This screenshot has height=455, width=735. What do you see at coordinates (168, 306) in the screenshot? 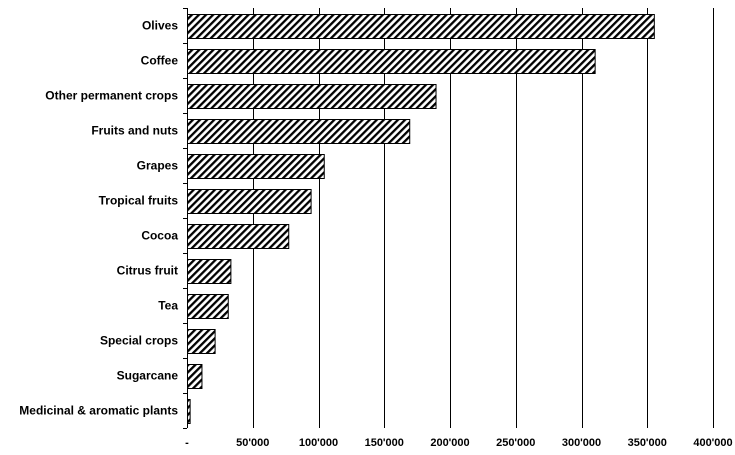
I see `category-label-8: Tea` at bounding box center [168, 306].